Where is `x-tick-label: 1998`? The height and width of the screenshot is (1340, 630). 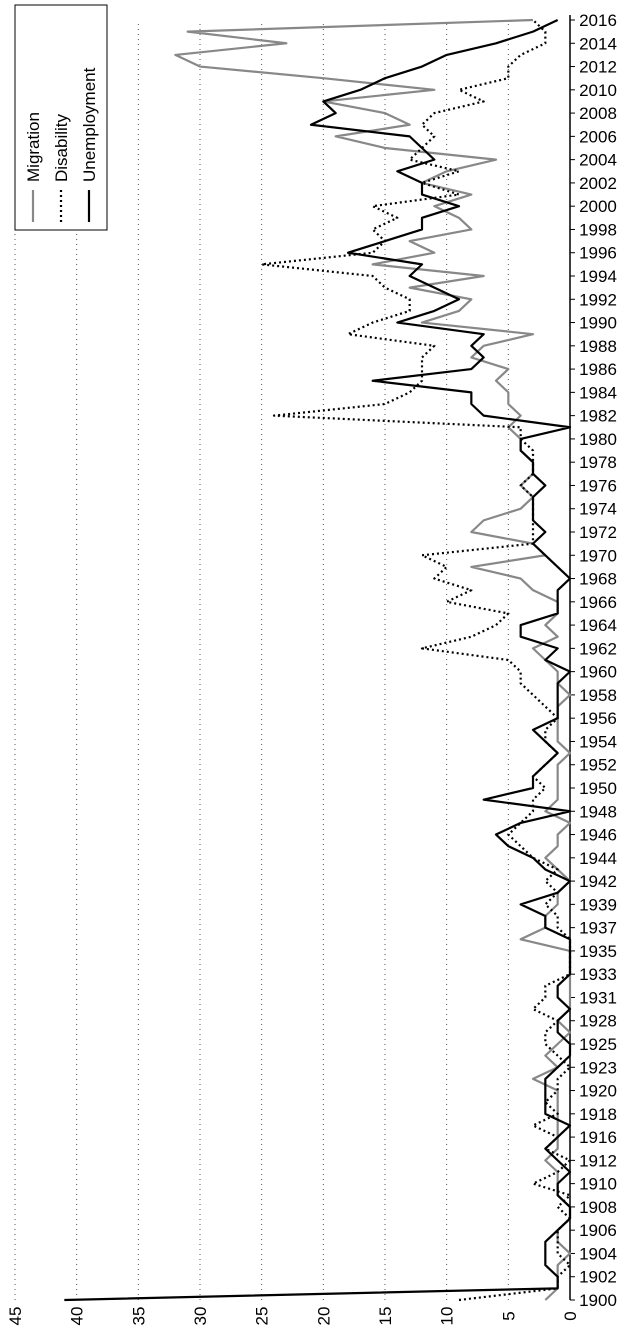
x-tick-label: 1998 is located at coordinates (598, 229).